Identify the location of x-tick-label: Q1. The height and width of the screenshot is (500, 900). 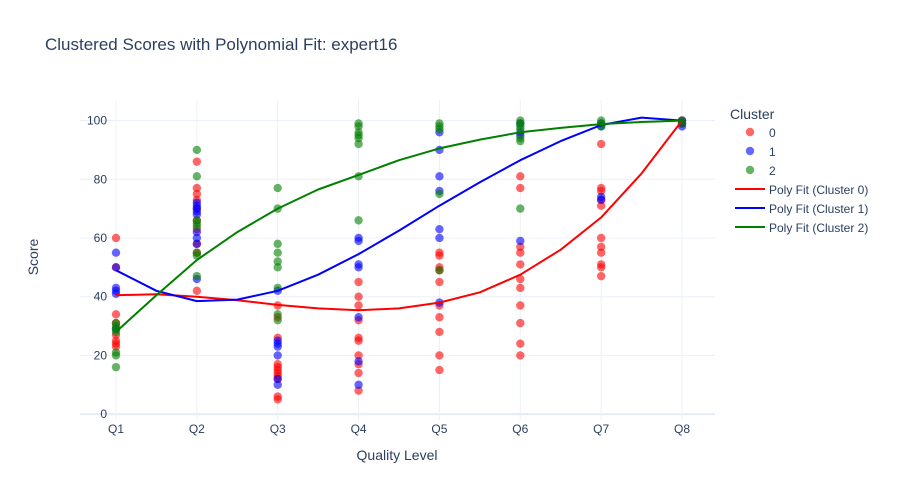
(116, 429).